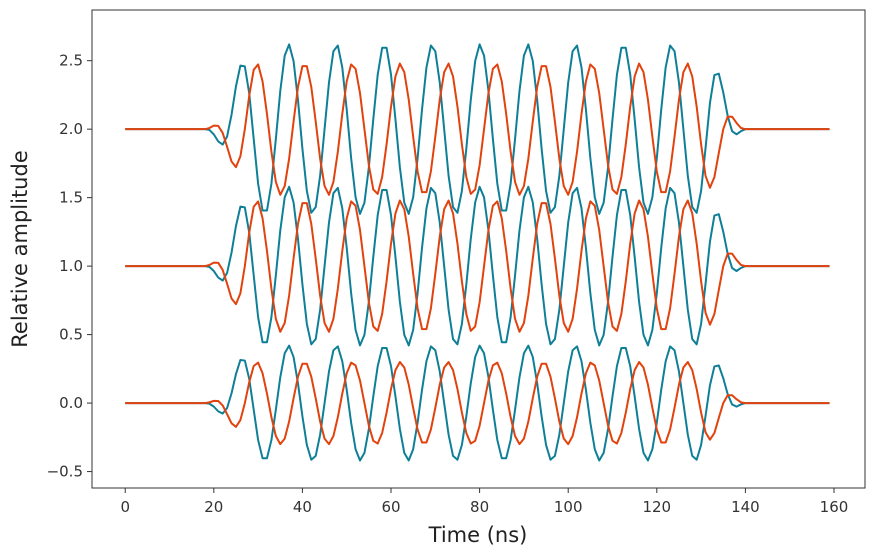 This screenshot has height=556, width=876. Describe the element at coordinates (71, 198) in the screenshot. I see `y-tick-label: 1.5` at that location.